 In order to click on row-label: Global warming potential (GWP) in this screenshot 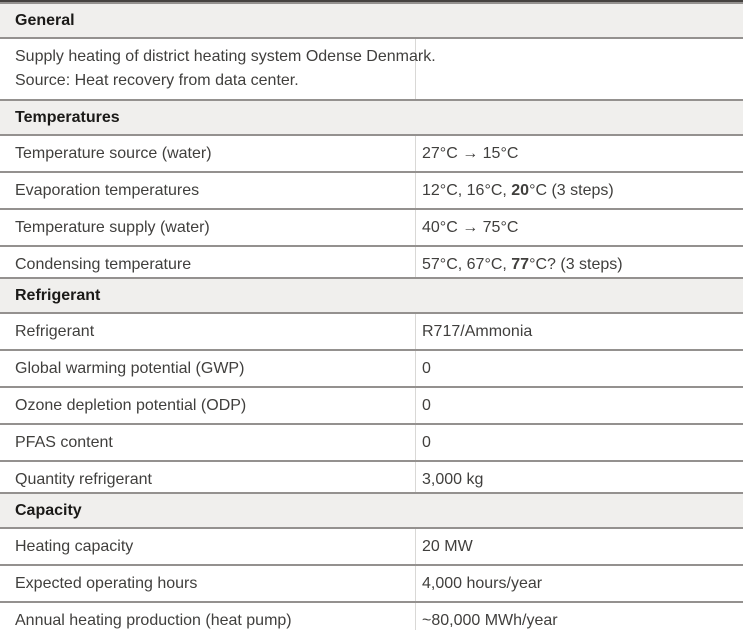, I will do `click(130, 368)`.